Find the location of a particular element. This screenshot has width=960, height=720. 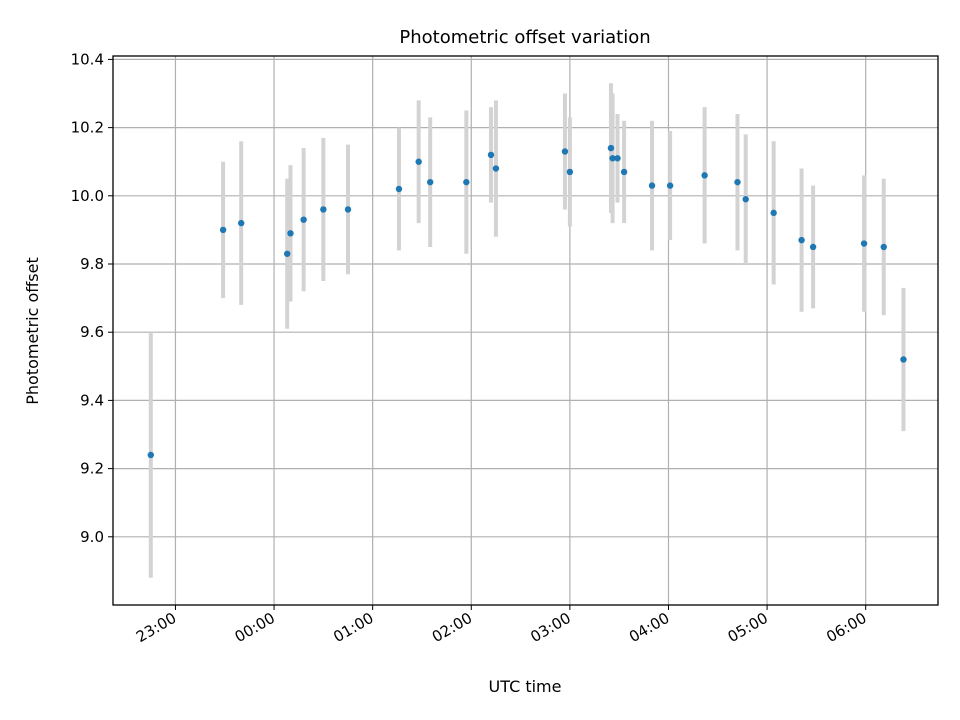

y-tick-label: 9.4 is located at coordinates (92, 400).